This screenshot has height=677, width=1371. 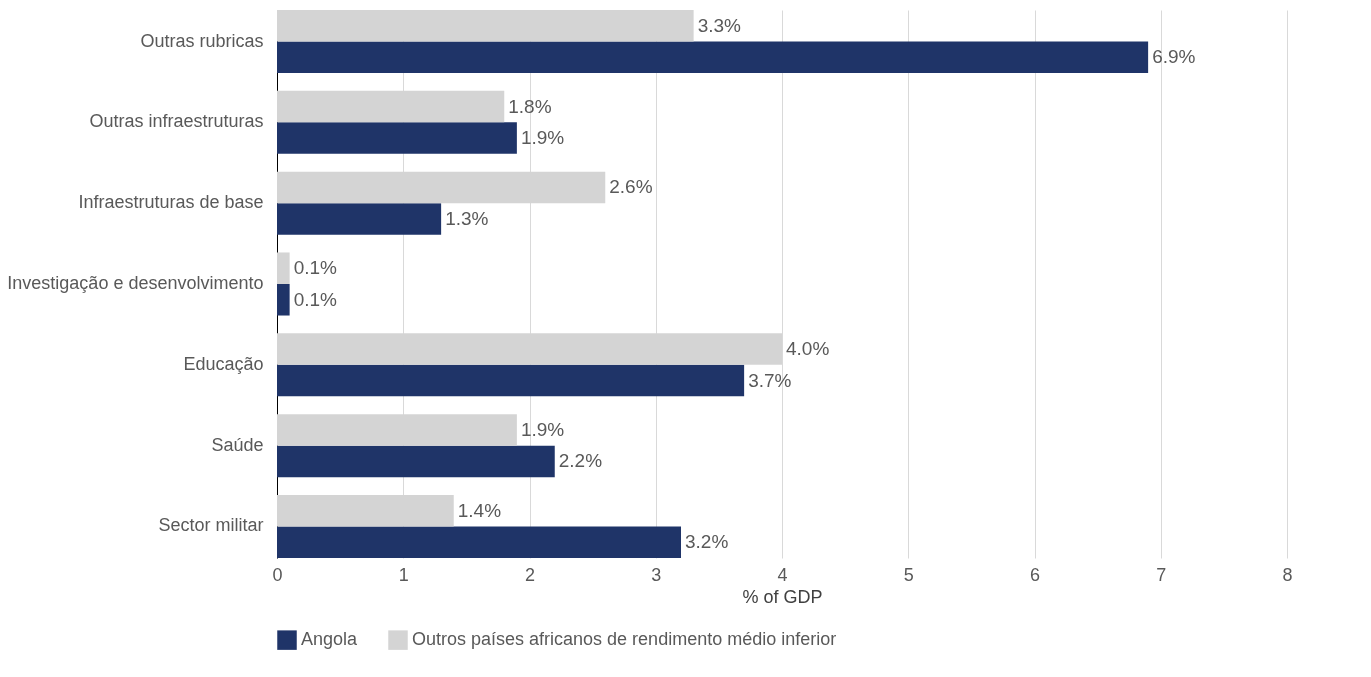 What do you see at coordinates (237, 444) in the screenshot?
I see `y-tick-label: Saúde` at bounding box center [237, 444].